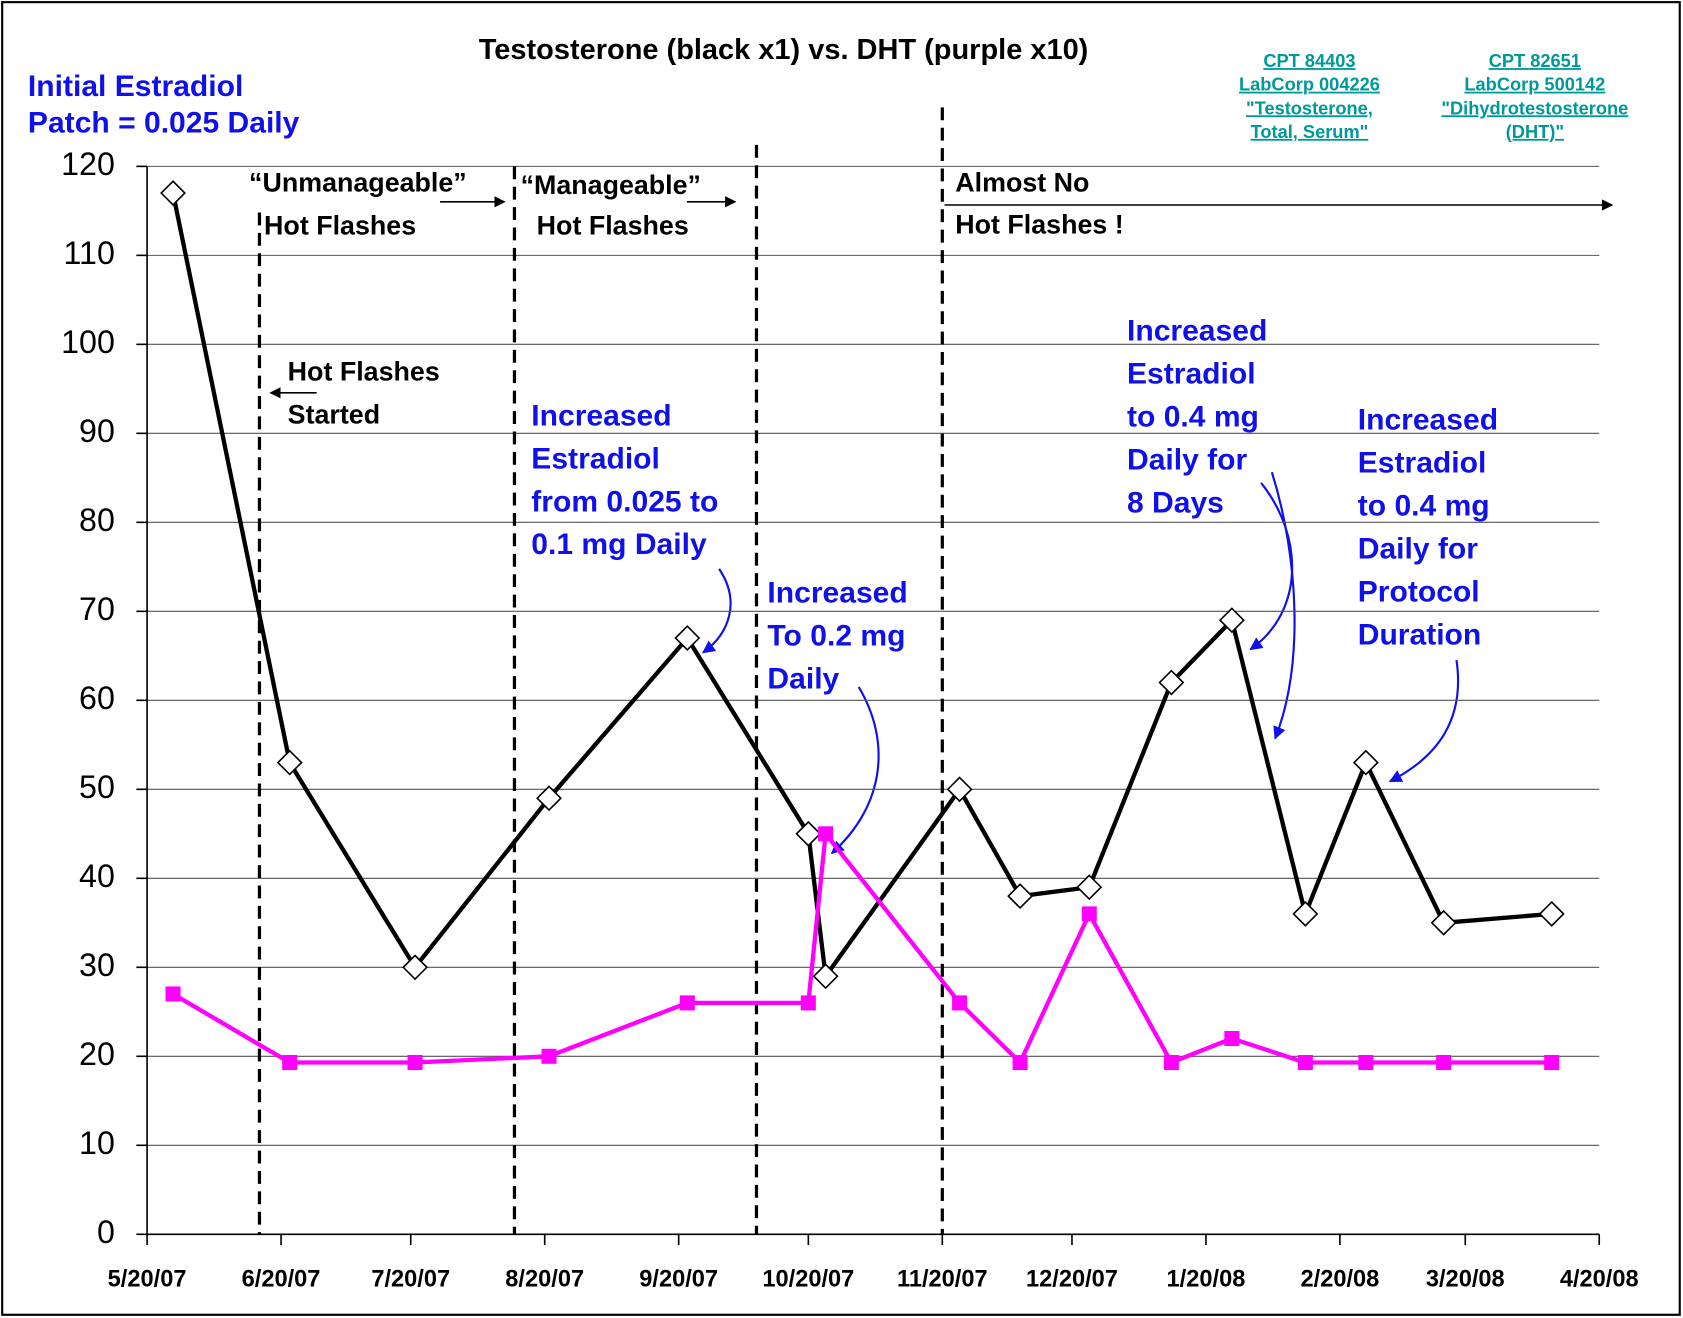  Describe the element at coordinates (1340, 1280) in the screenshot. I see `x-tick-label: 2/20/08` at that location.